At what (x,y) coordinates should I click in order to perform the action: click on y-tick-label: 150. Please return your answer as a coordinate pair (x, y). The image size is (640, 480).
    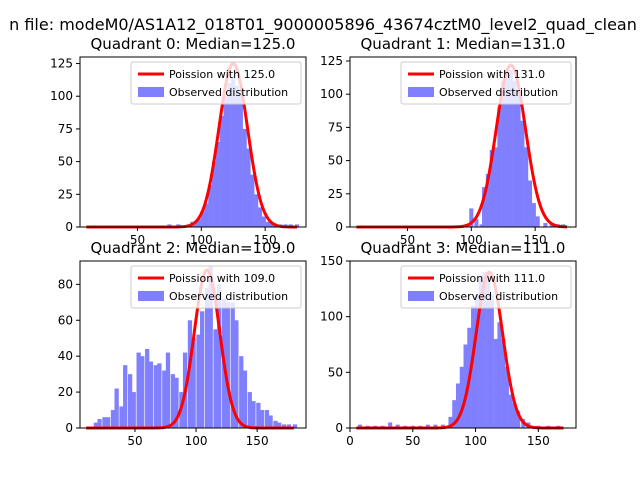
    Looking at the image, I should click on (331, 261).